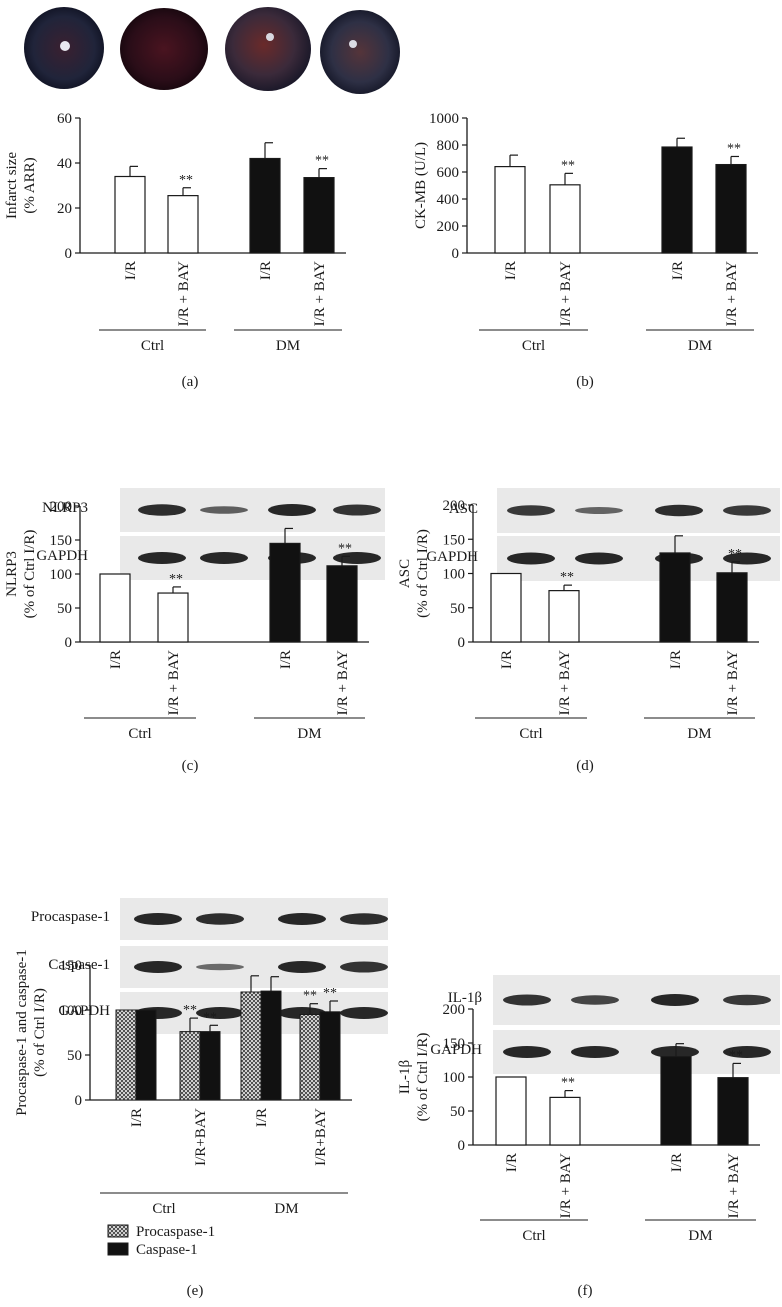  What do you see at coordinates (585, 1291) in the screenshot?
I see `panel-label: (f)` at bounding box center [585, 1291].